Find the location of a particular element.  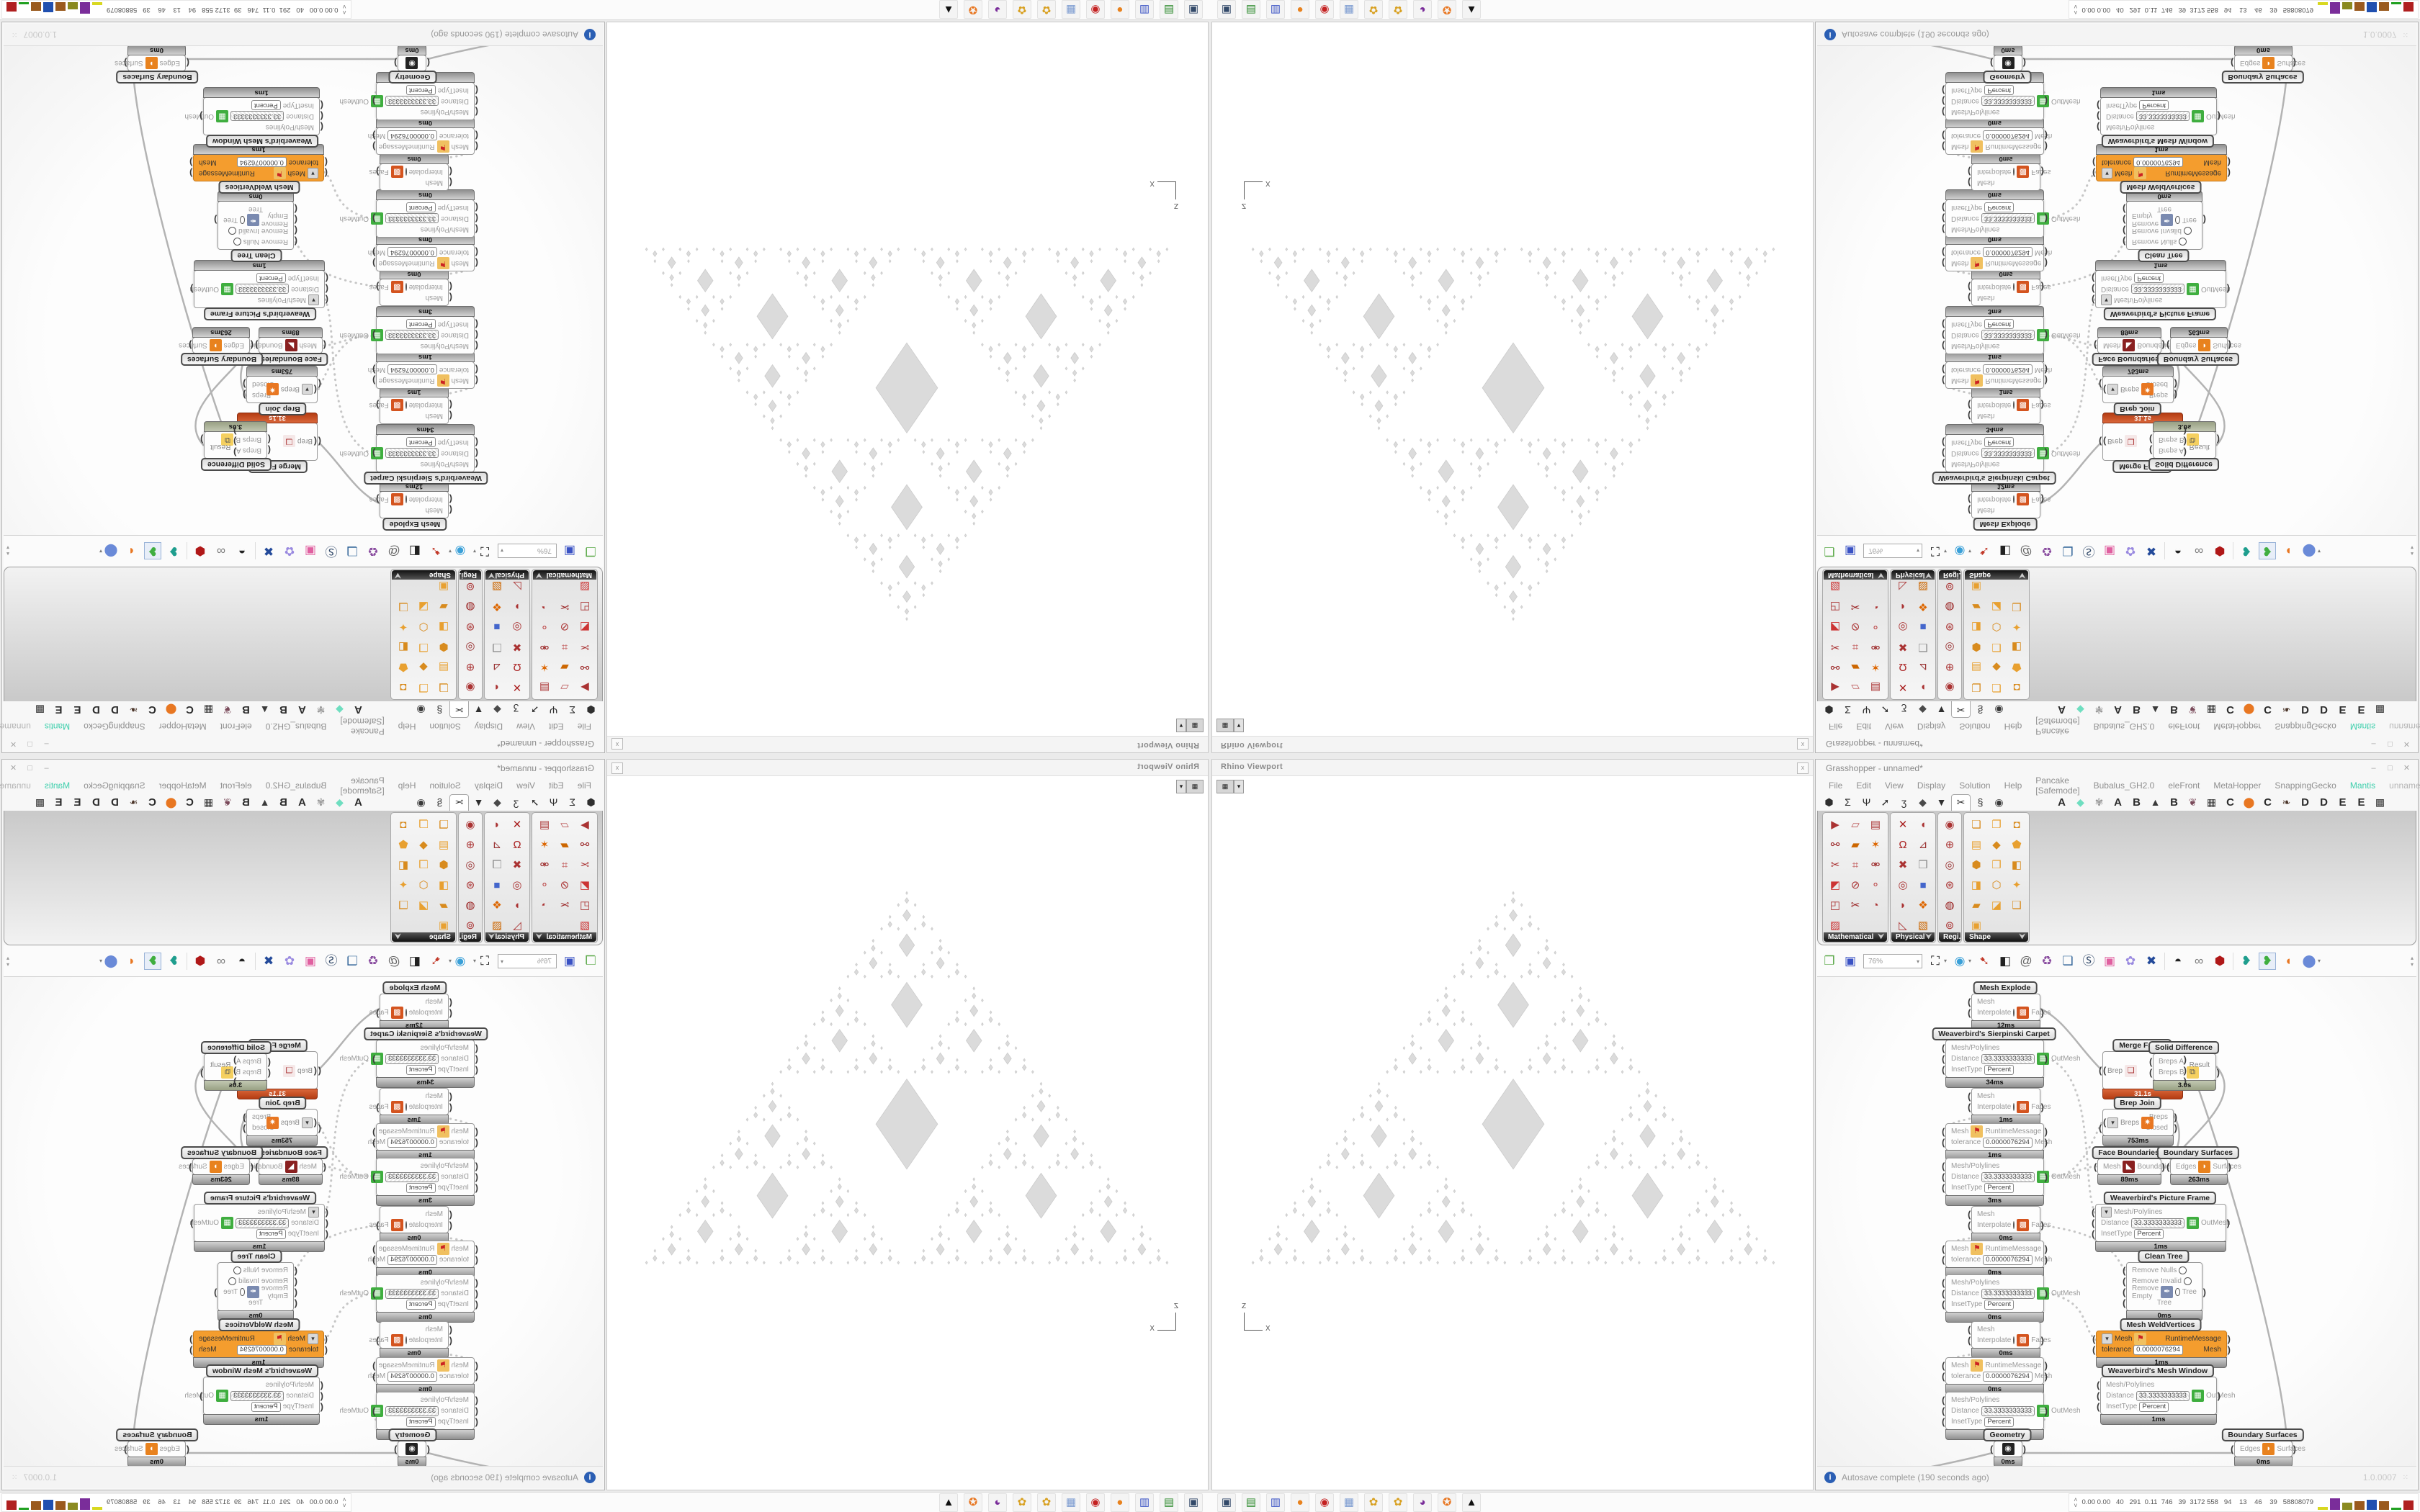

component-icon: ▰ is located at coordinates (1855, 667).